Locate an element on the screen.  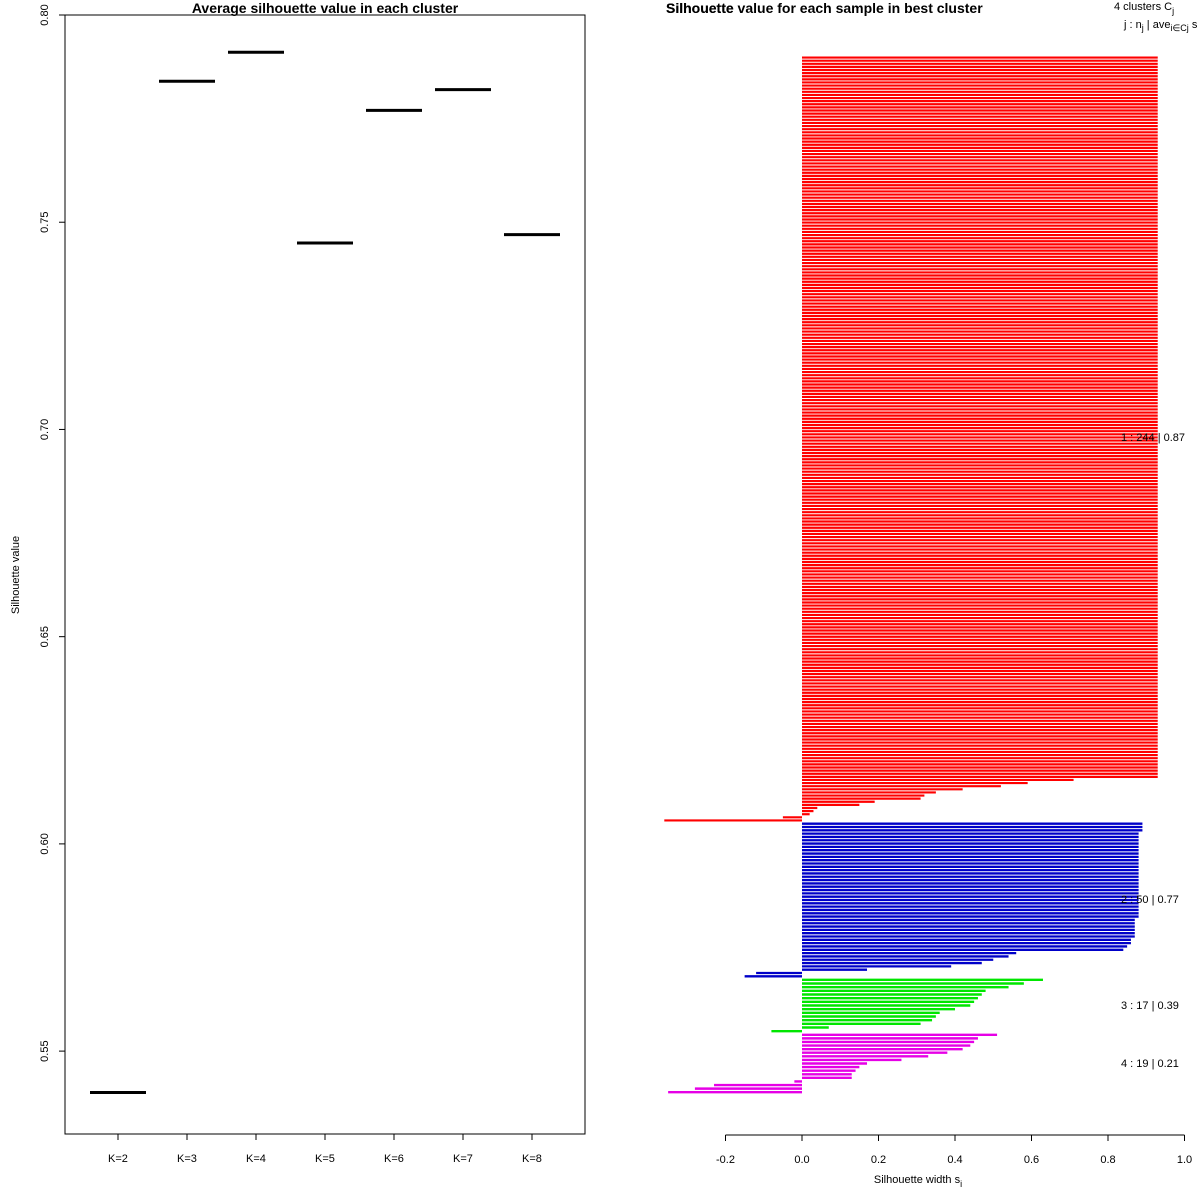
left-x-tick-label: K=8 is located at coordinates (532, 1159).